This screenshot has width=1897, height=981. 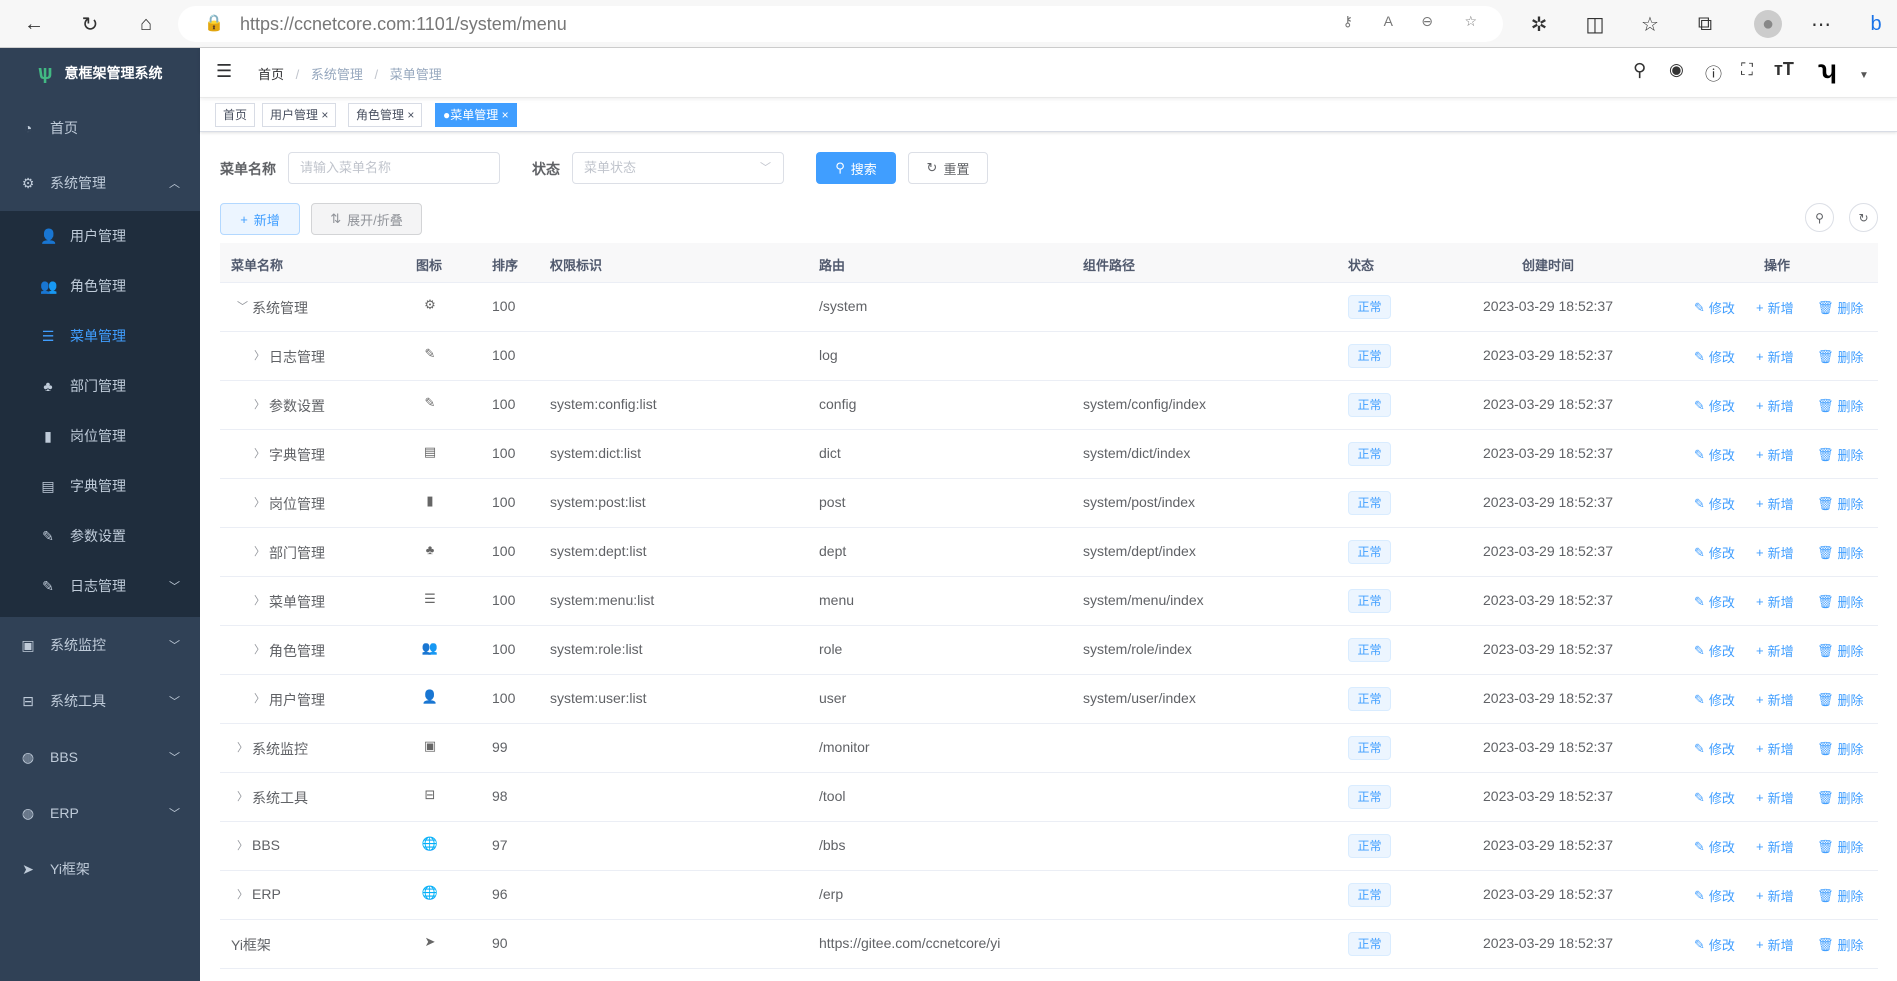 What do you see at coordinates (1427, 21) in the screenshot?
I see `zoom-out-icon: ⊖` at bounding box center [1427, 21].